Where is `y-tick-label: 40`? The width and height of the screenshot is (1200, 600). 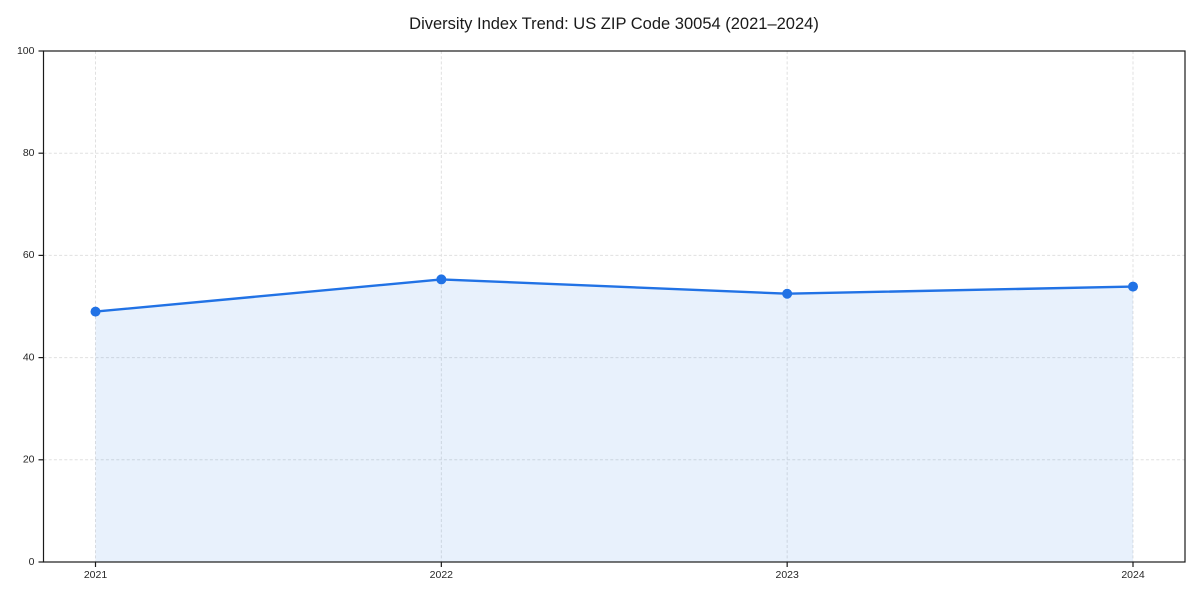
y-tick-label: 40 is located at coordinates (29, 357).